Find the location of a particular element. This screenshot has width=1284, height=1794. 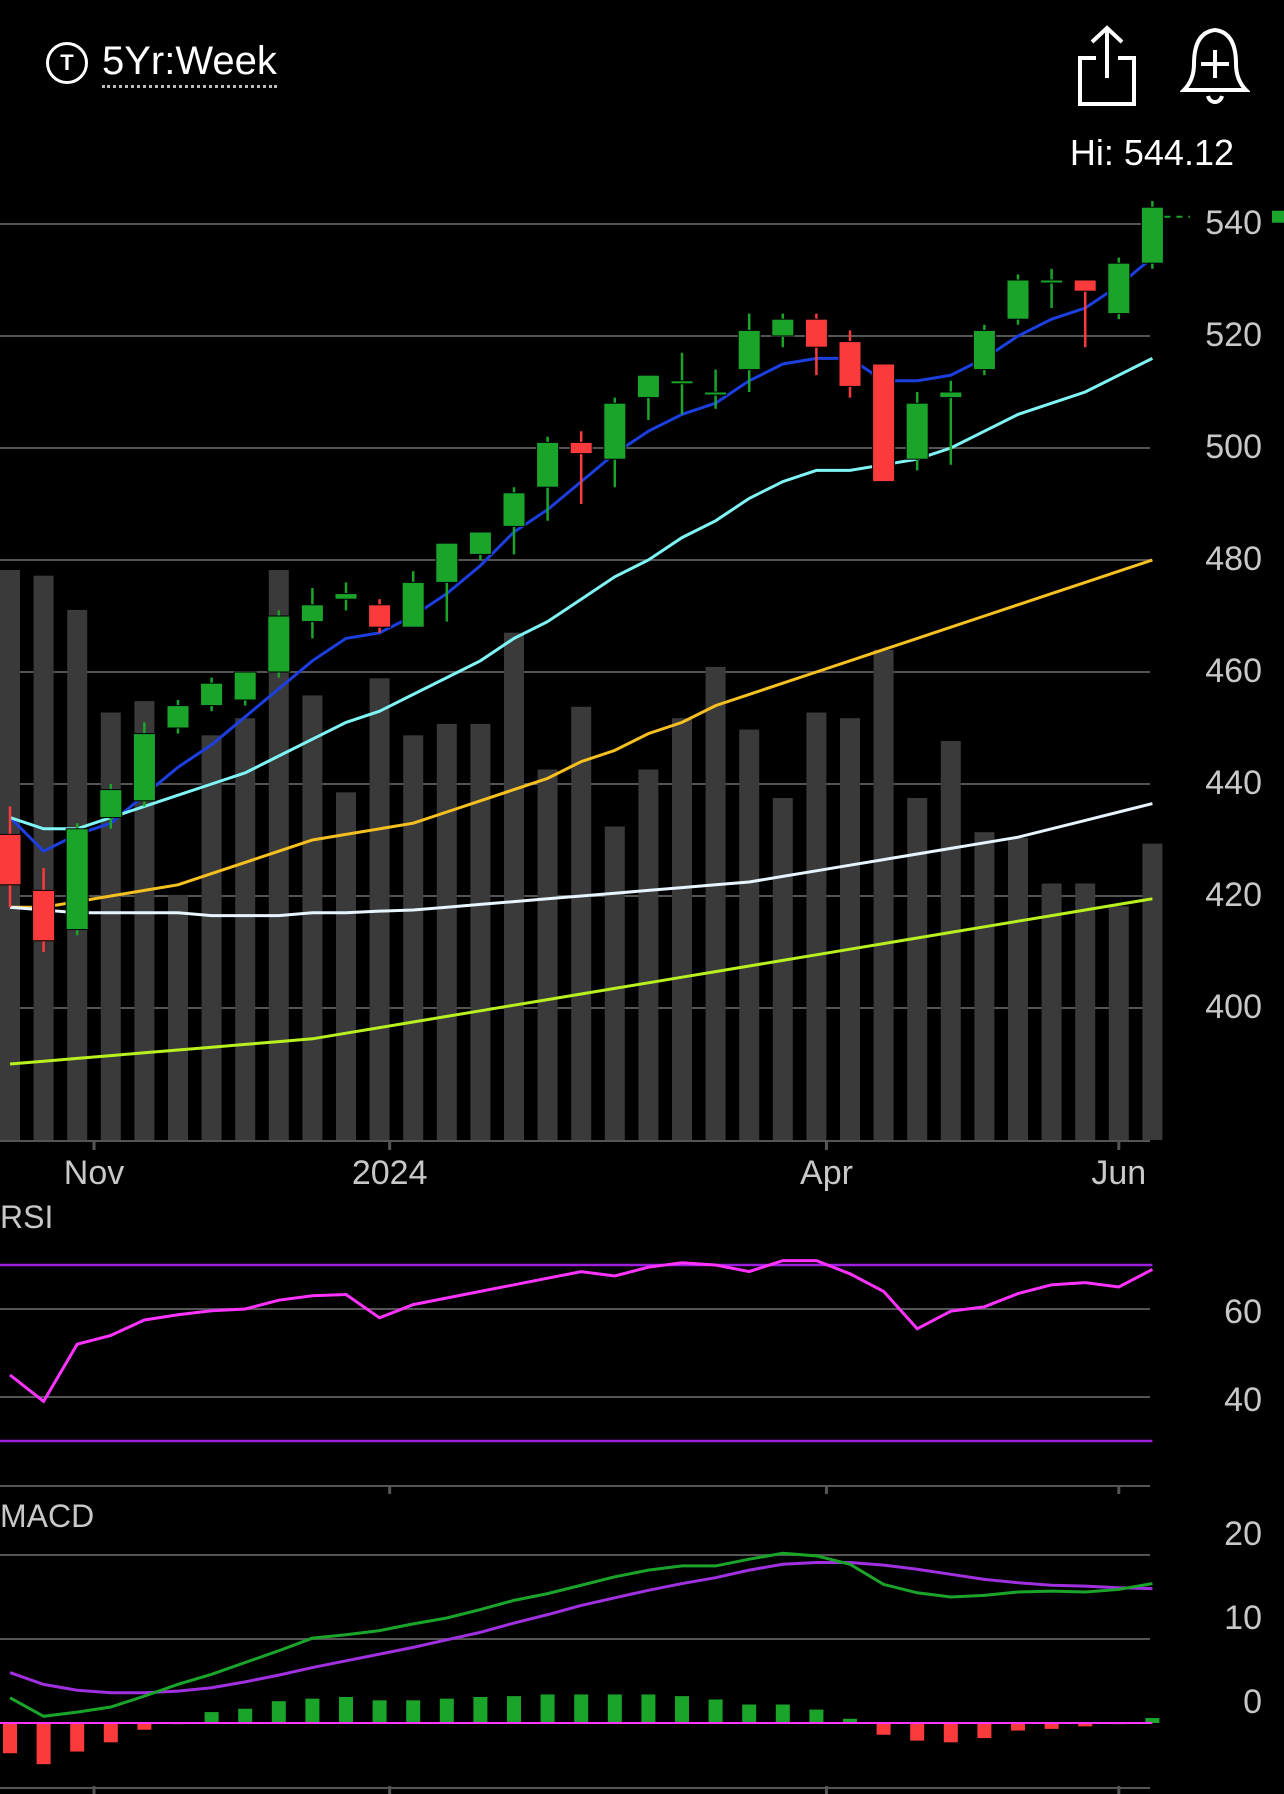

range-selector-button: T 5Yr:Week is located at coordinates (161, 63).